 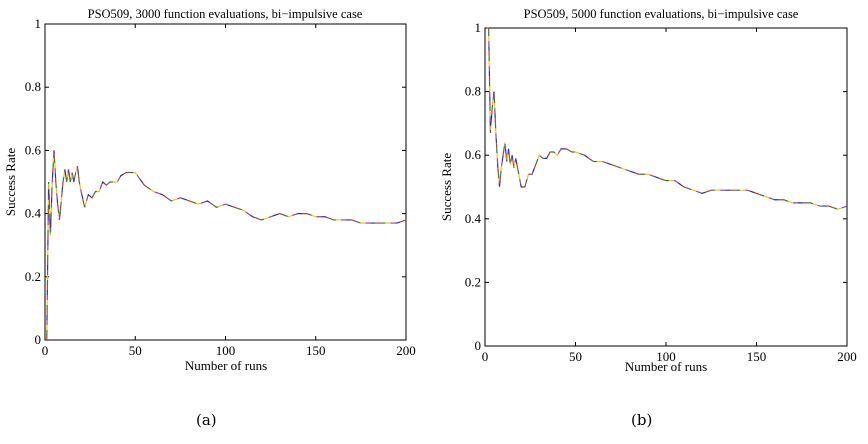 I want to click on caption-a: (a), so click(x=206, y=420).